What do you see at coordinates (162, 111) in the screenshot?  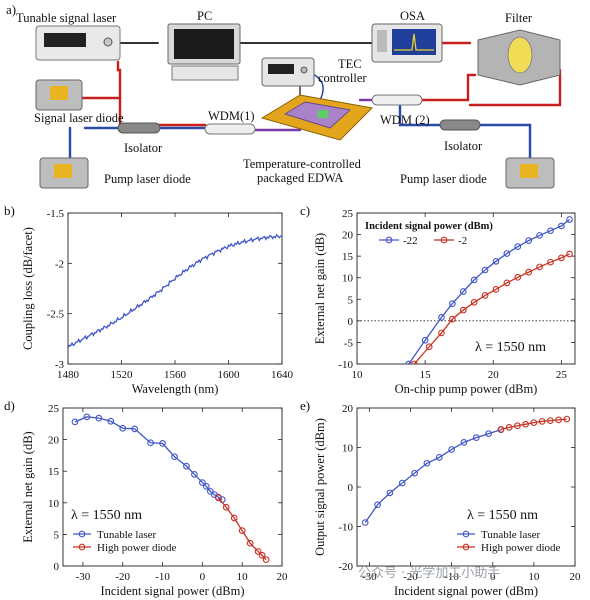 I see `fiber-red-wdm1` at bounding box center [162, 111].